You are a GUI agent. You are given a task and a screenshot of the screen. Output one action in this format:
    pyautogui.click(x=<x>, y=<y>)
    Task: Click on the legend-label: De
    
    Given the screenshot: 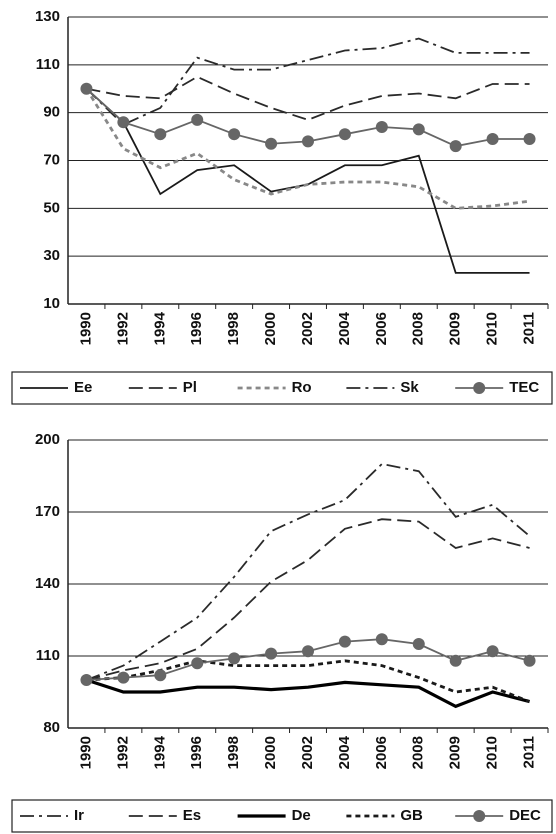 What is the action you would take?
    pyautogui.click(x=301, y=815)
    